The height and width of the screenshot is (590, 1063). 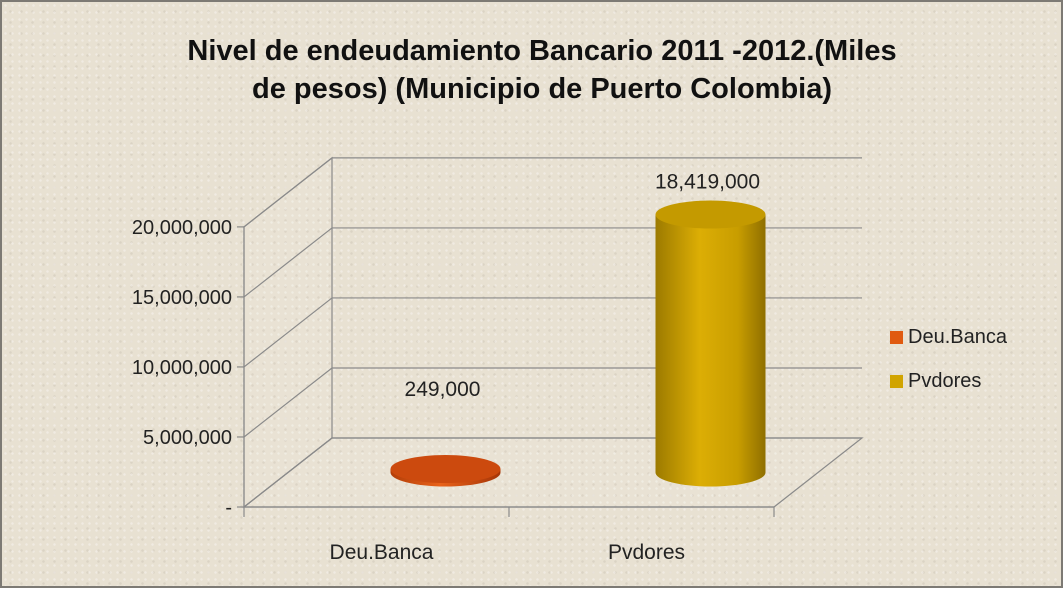 What do you see at coordinates (228, 508) in the screenshot?
I see `y-tick-label: -` at bounding box center [228, 508].